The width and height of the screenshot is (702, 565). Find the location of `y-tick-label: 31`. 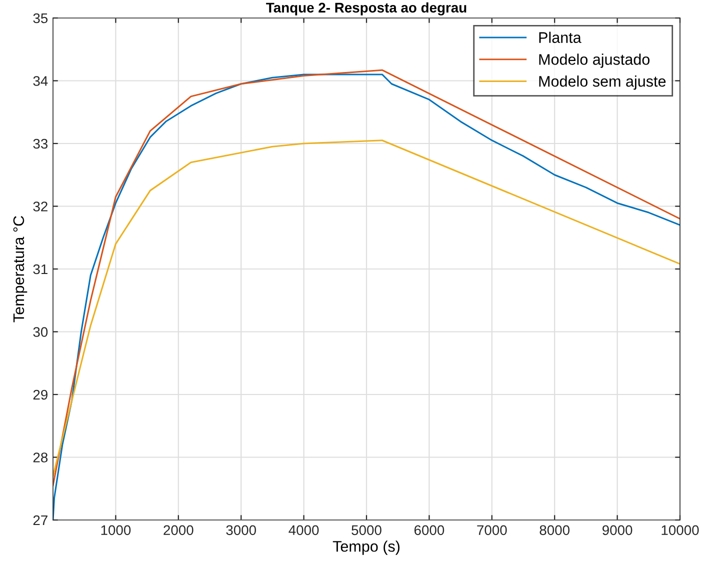

y-tick-label: 31 is located at coordinates (40, 269).